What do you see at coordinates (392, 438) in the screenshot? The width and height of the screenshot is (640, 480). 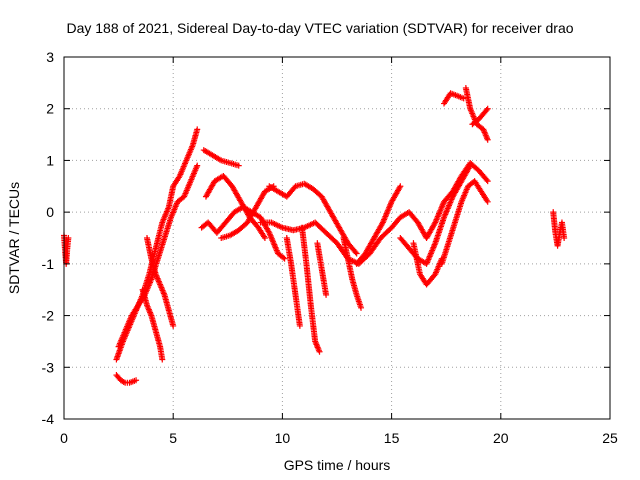 I see `x-tick-label: 15` at bounding box center [392, 438].